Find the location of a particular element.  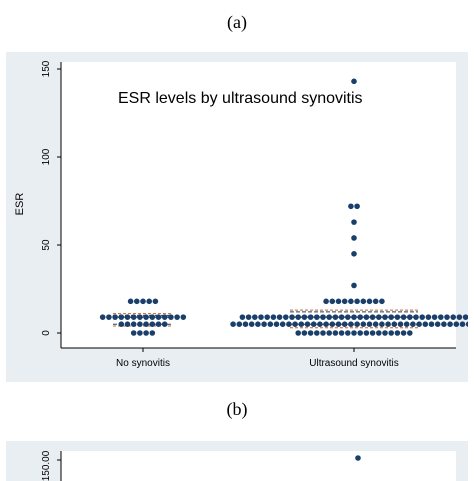

figure-caption-a: (a) is located at coordinates (237, 22).